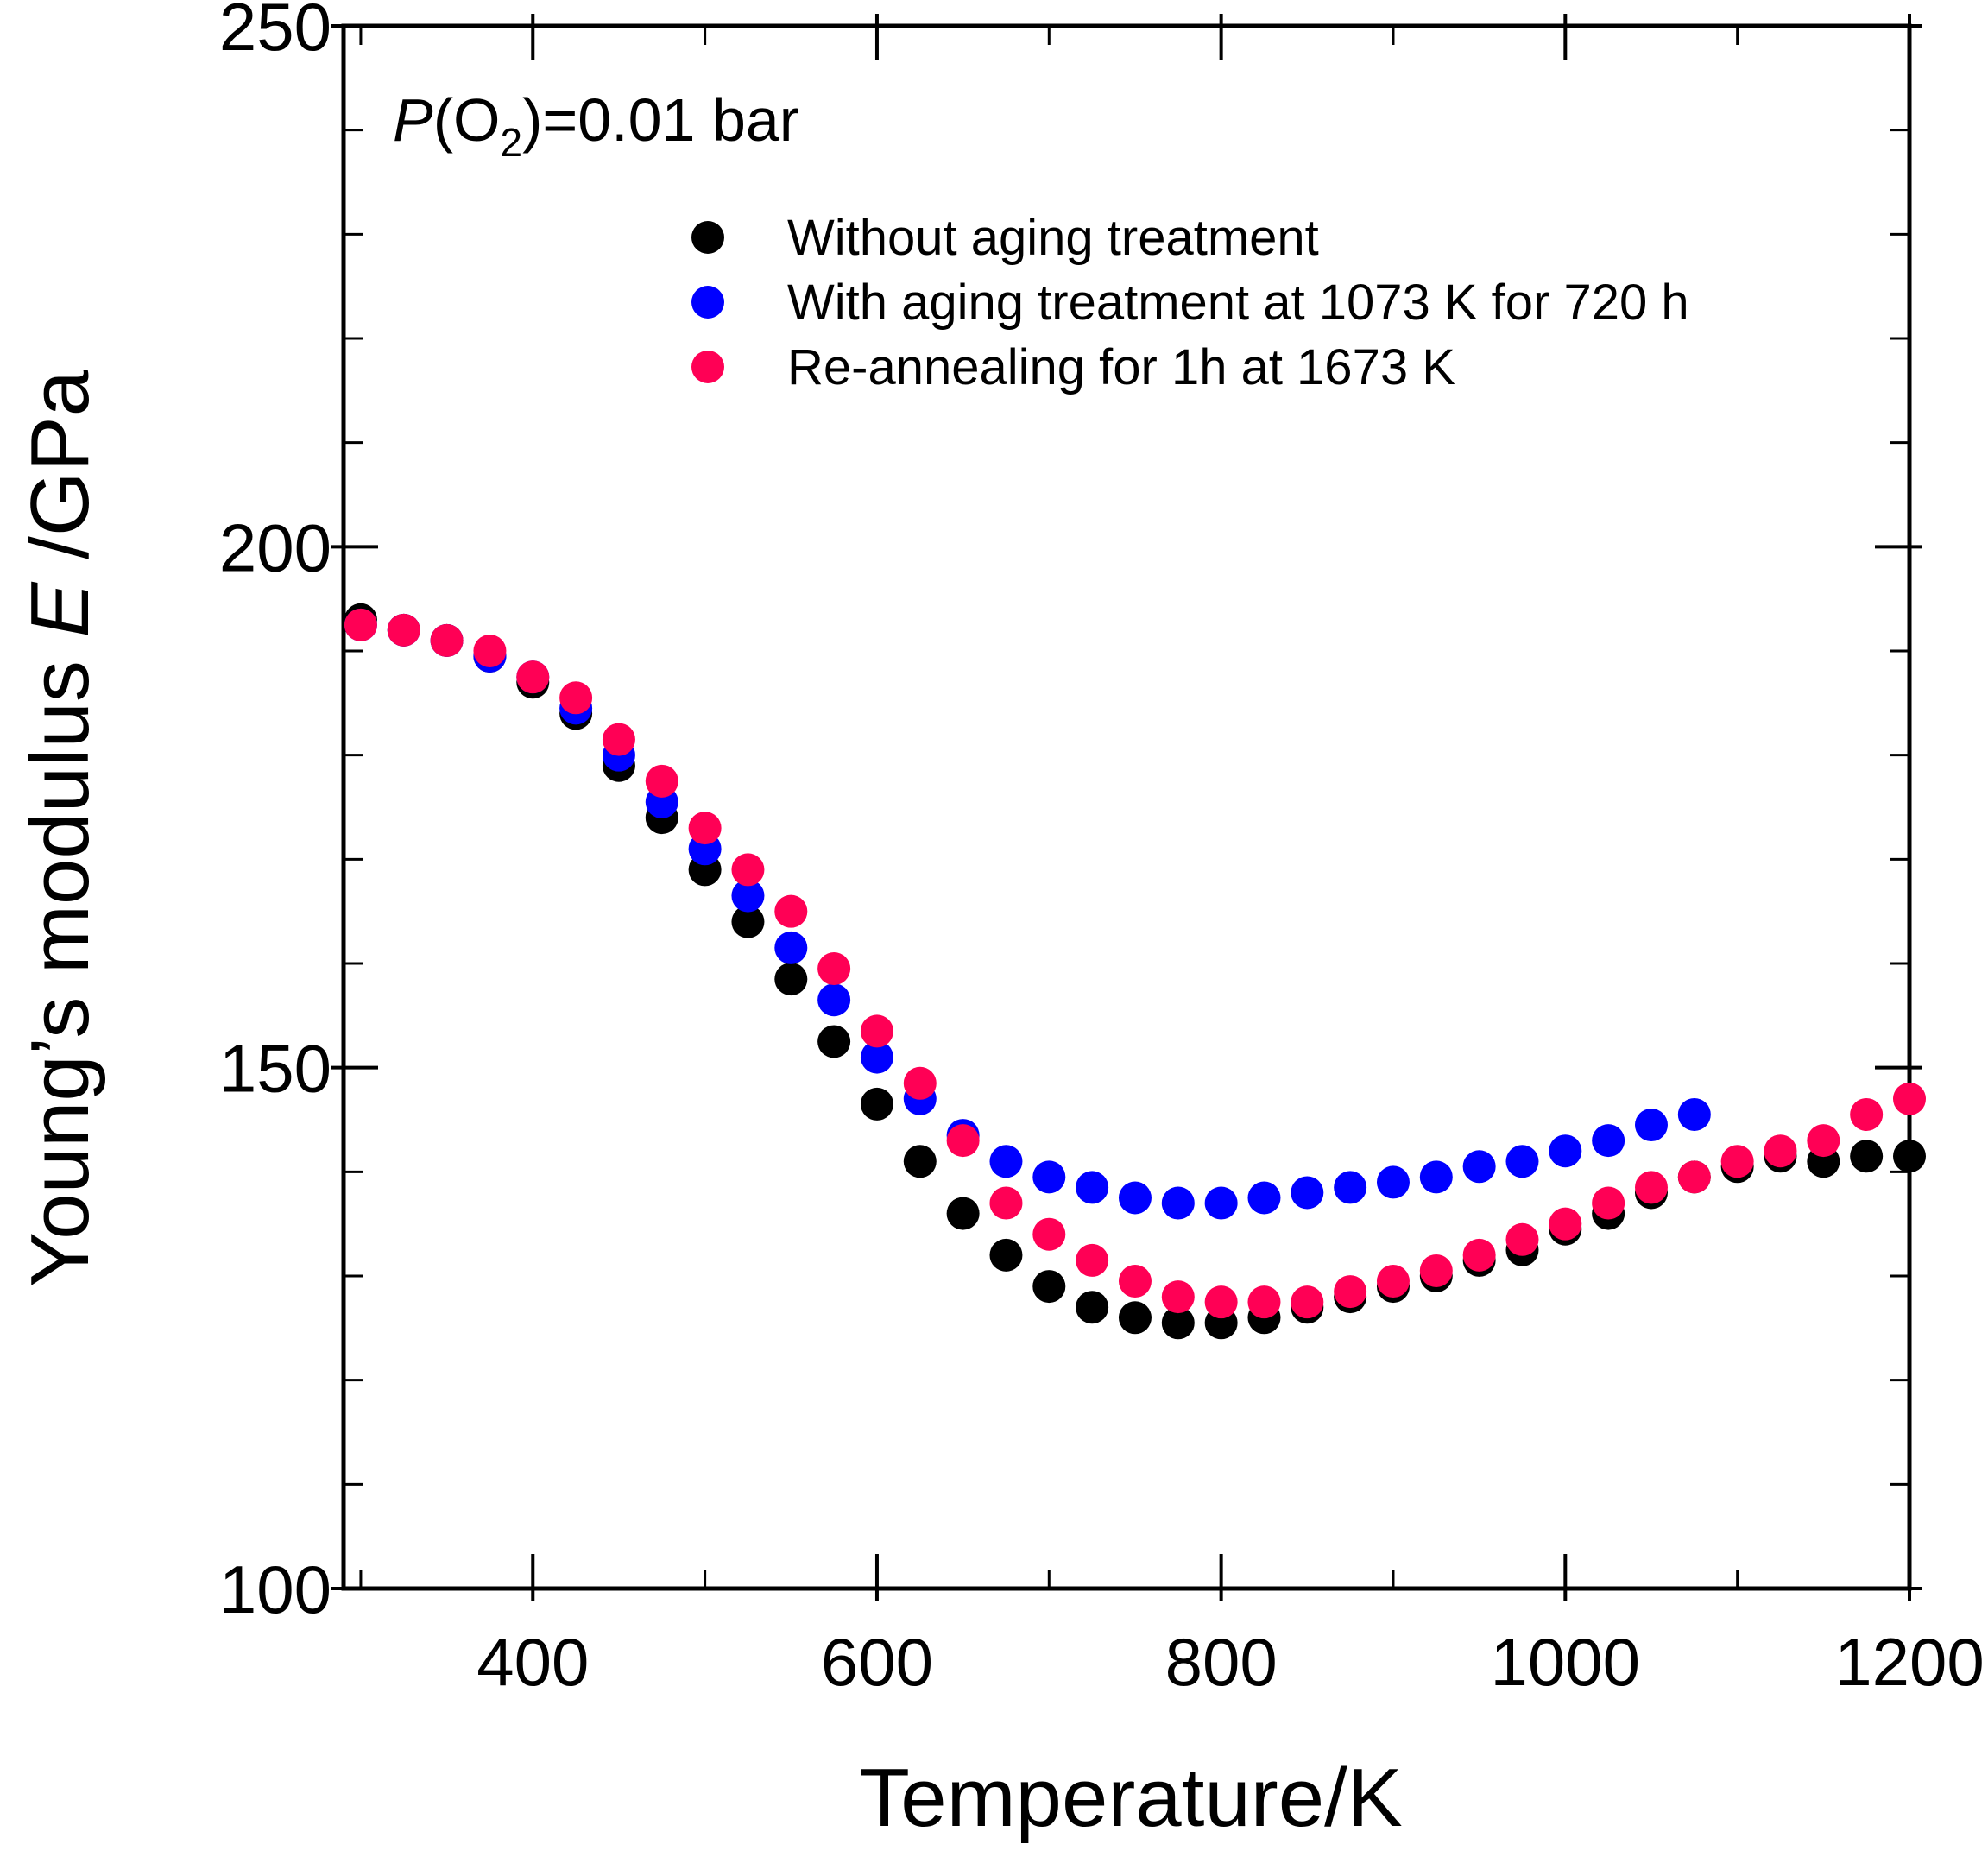 The image size is (1988, 1857). I want to click on x-tick-label: 400, so click(532, 1662).